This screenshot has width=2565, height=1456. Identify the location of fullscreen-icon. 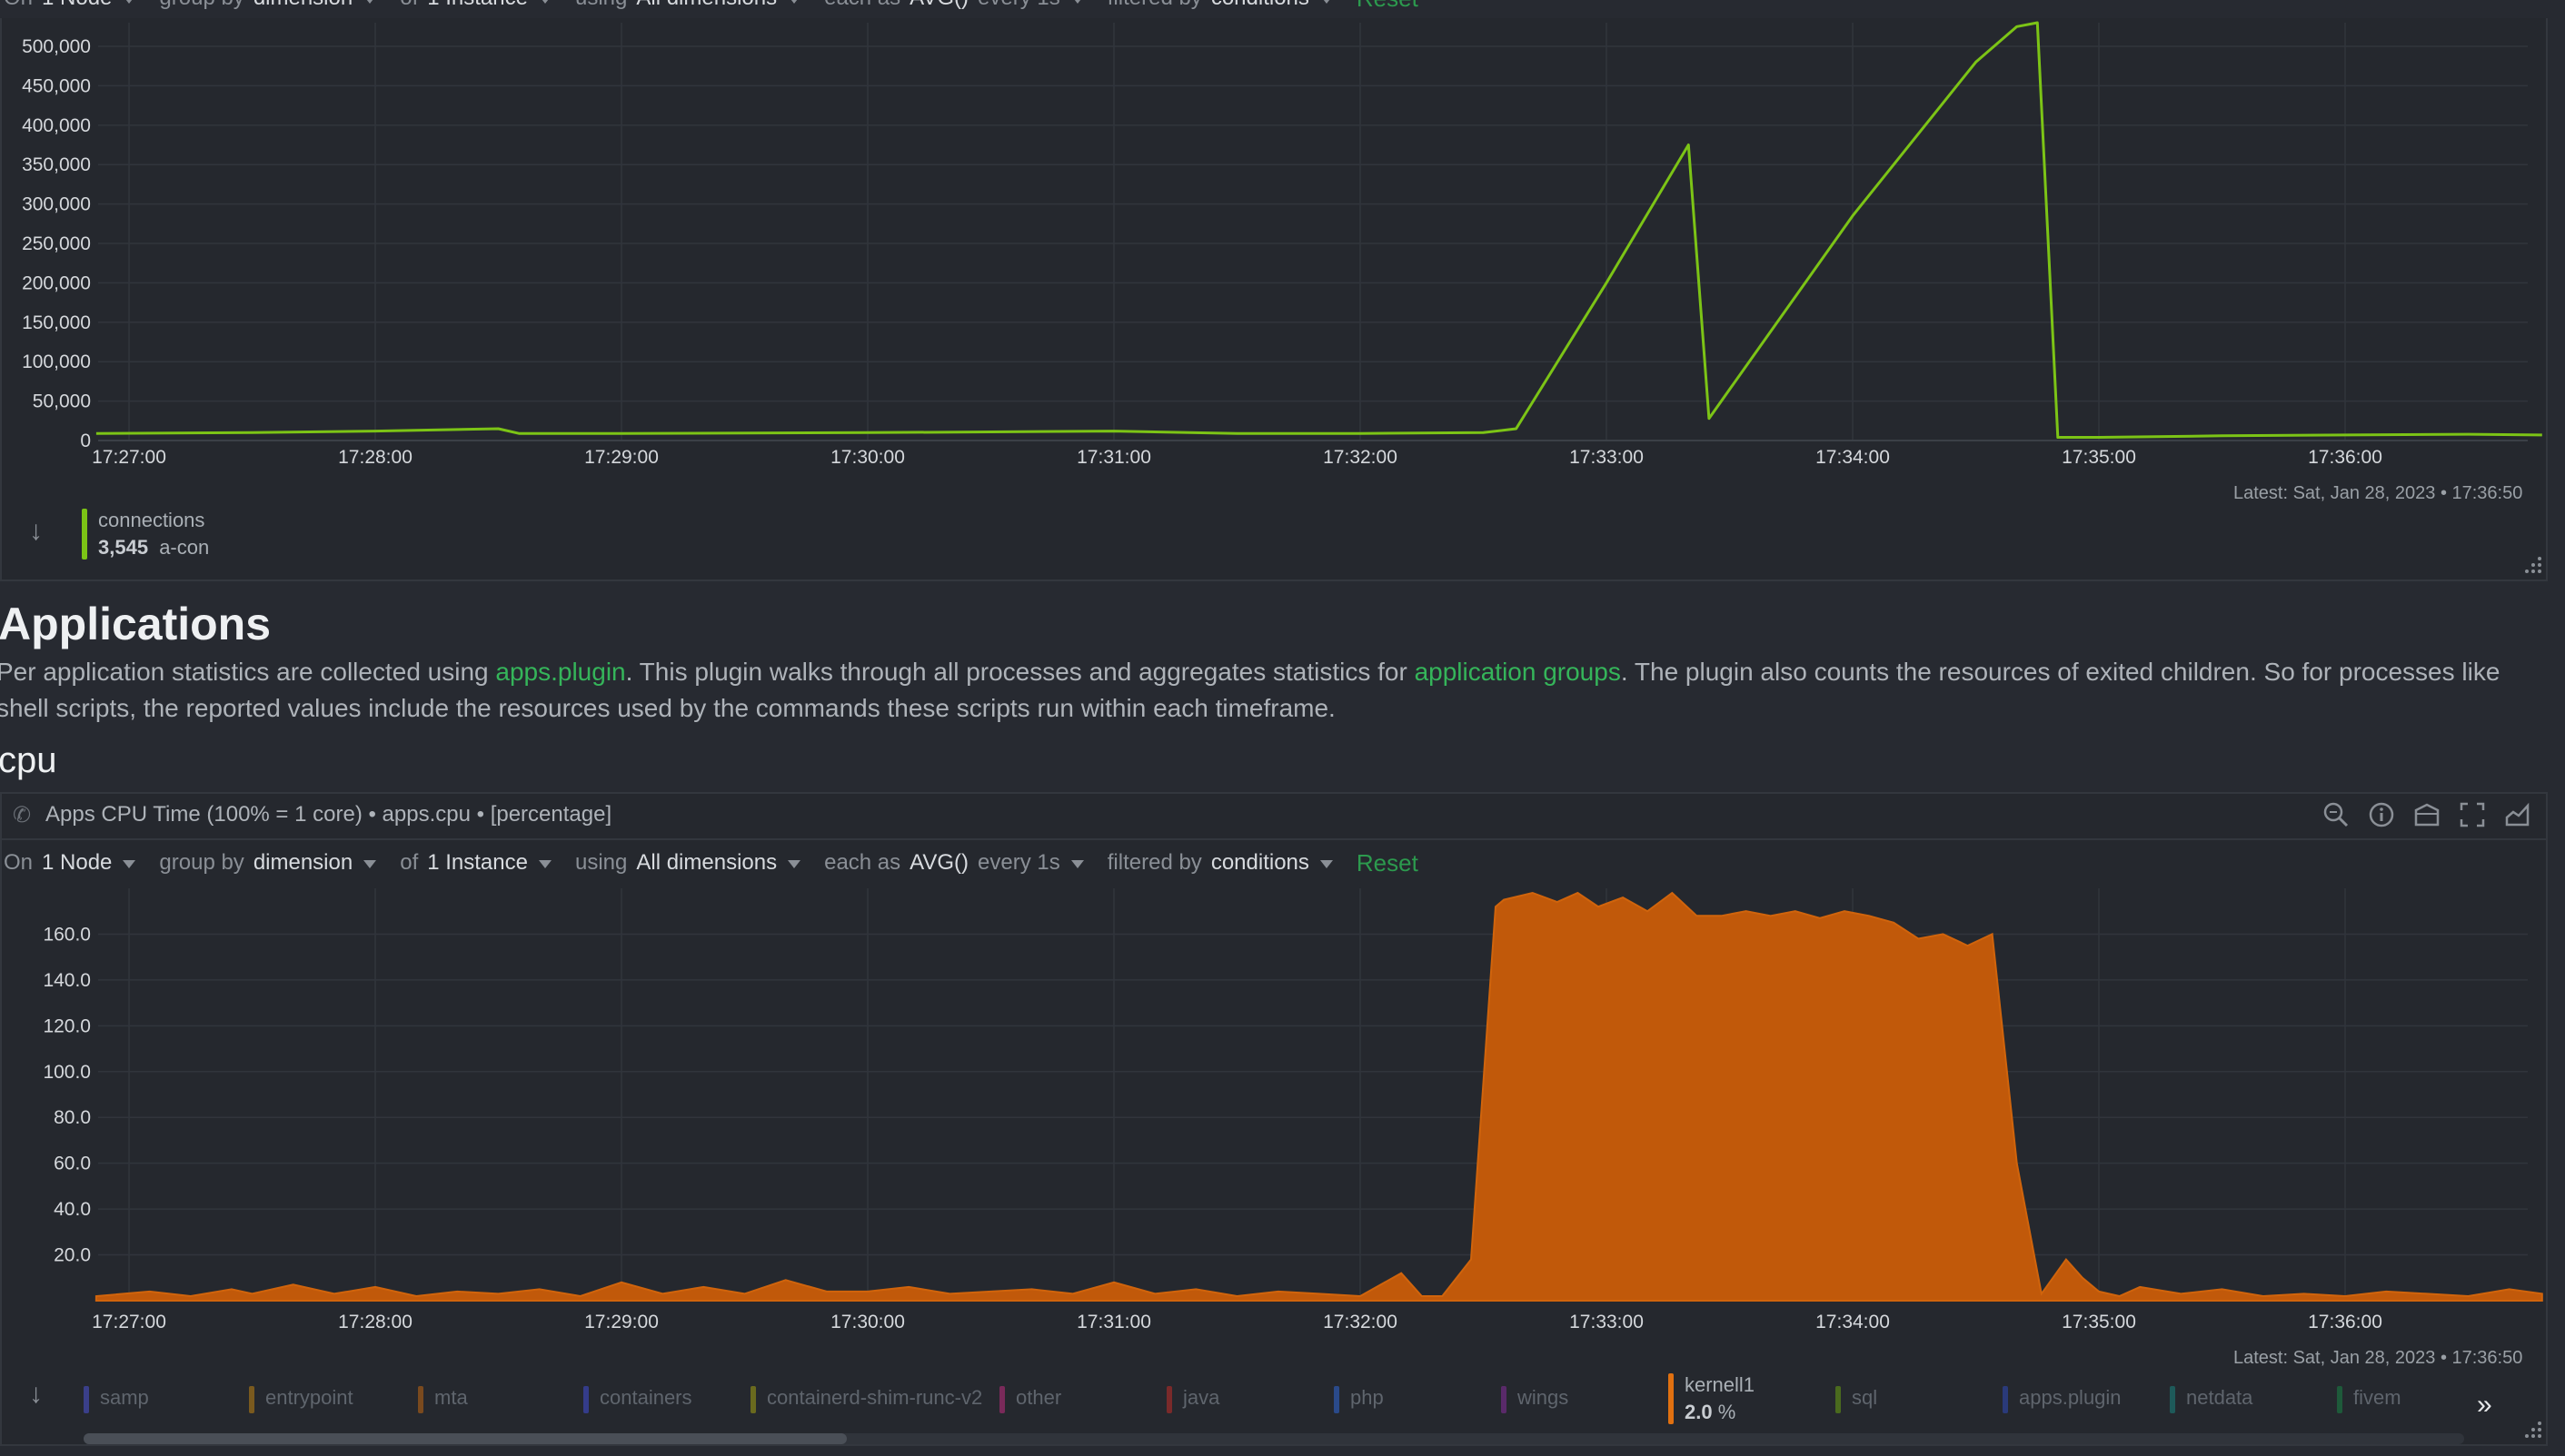
(2472, 814).